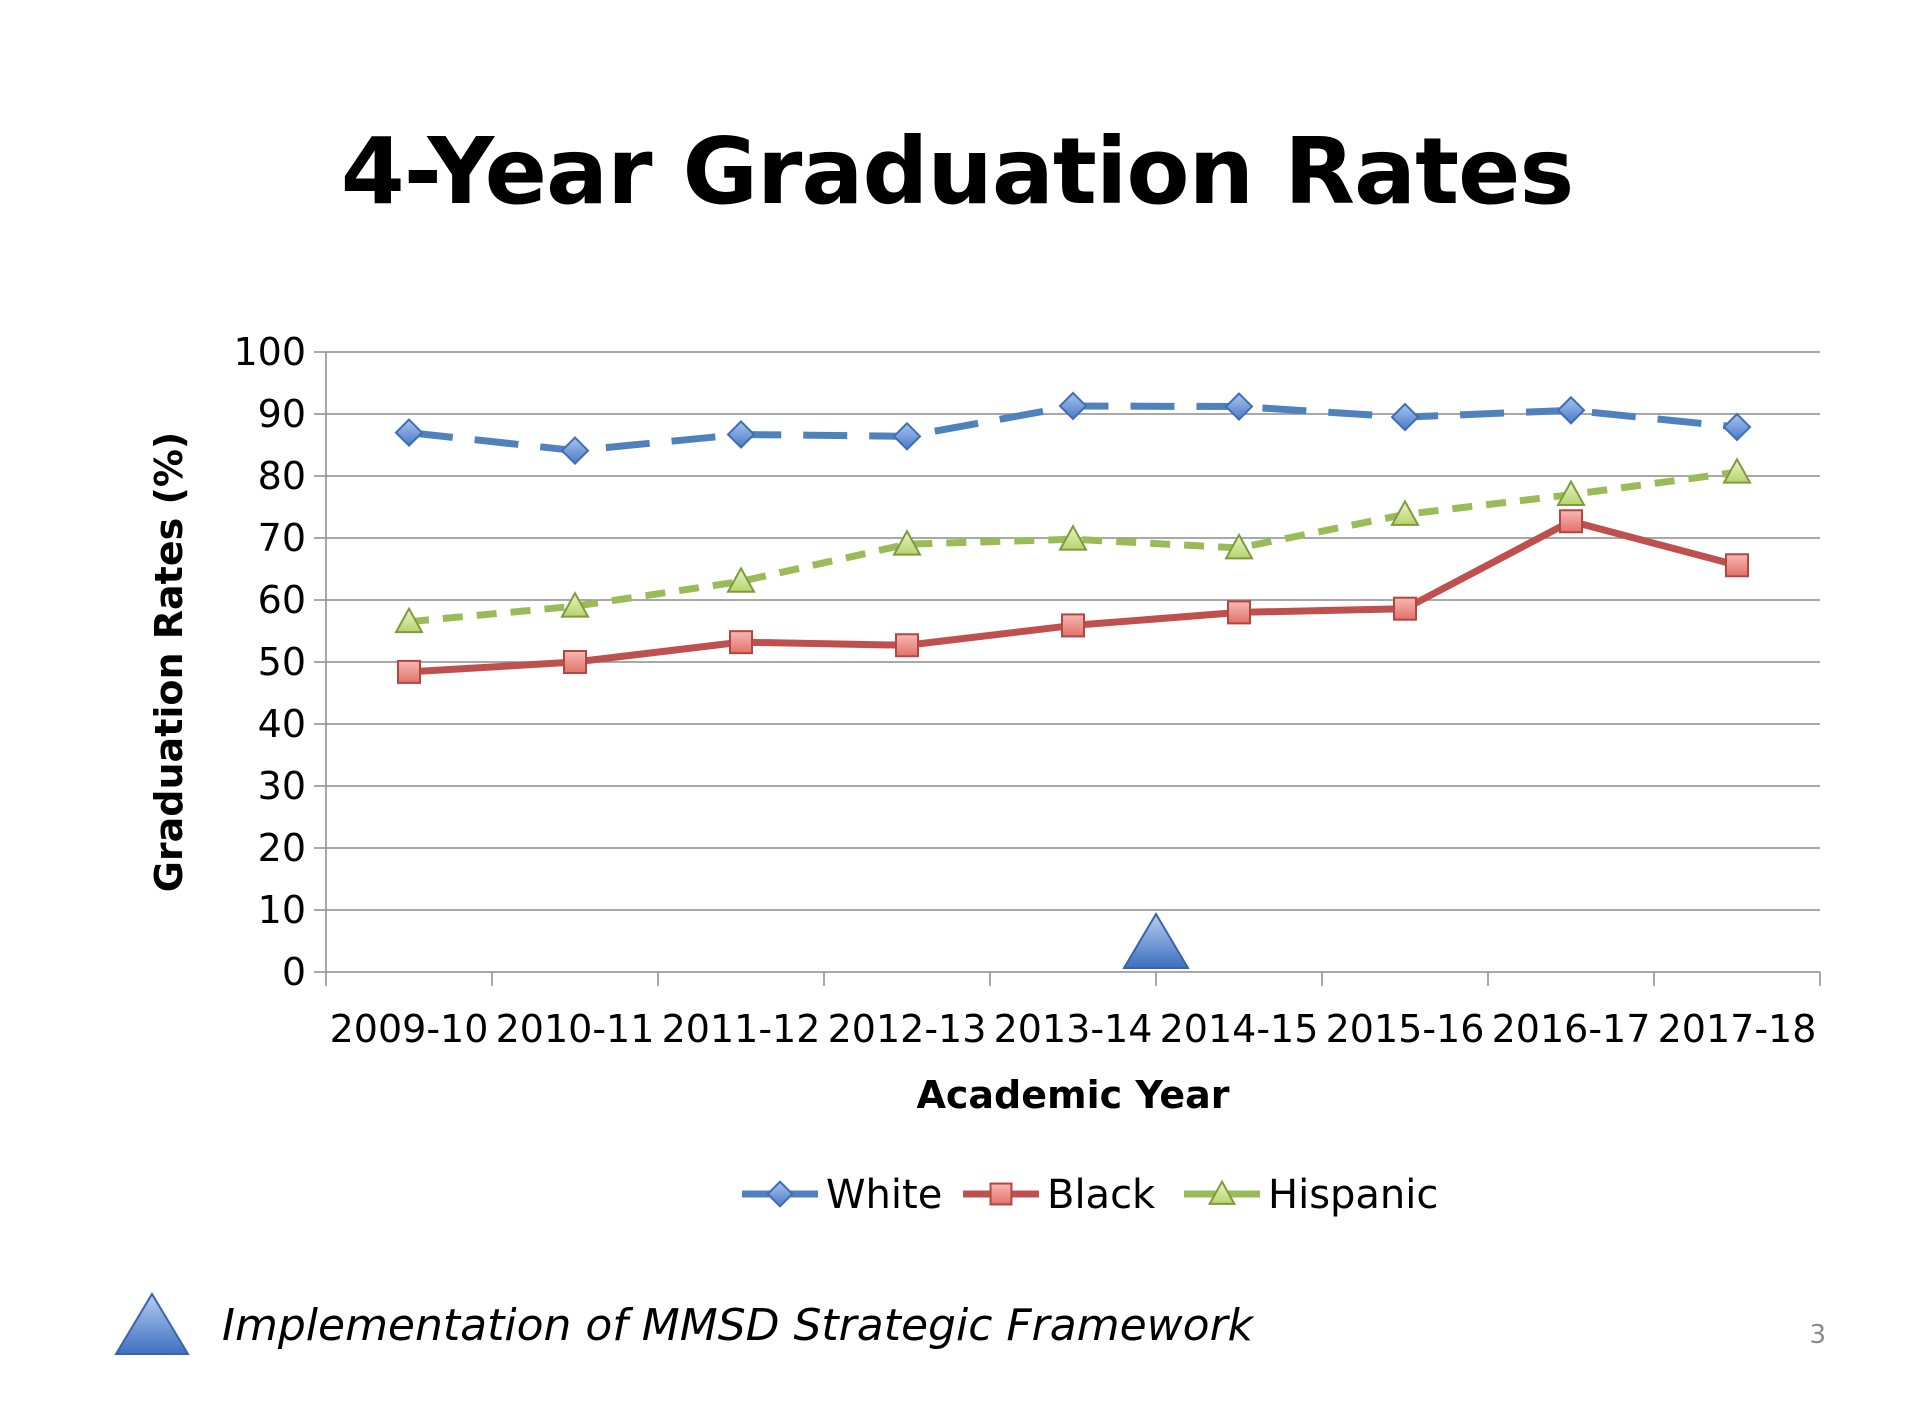 The height and width of the screenshot is (1418, 1914). What do you see at coordinates (282, 724) in the screenshot?
I see `y-tick-label: 40` at bounding box center [282, 724].